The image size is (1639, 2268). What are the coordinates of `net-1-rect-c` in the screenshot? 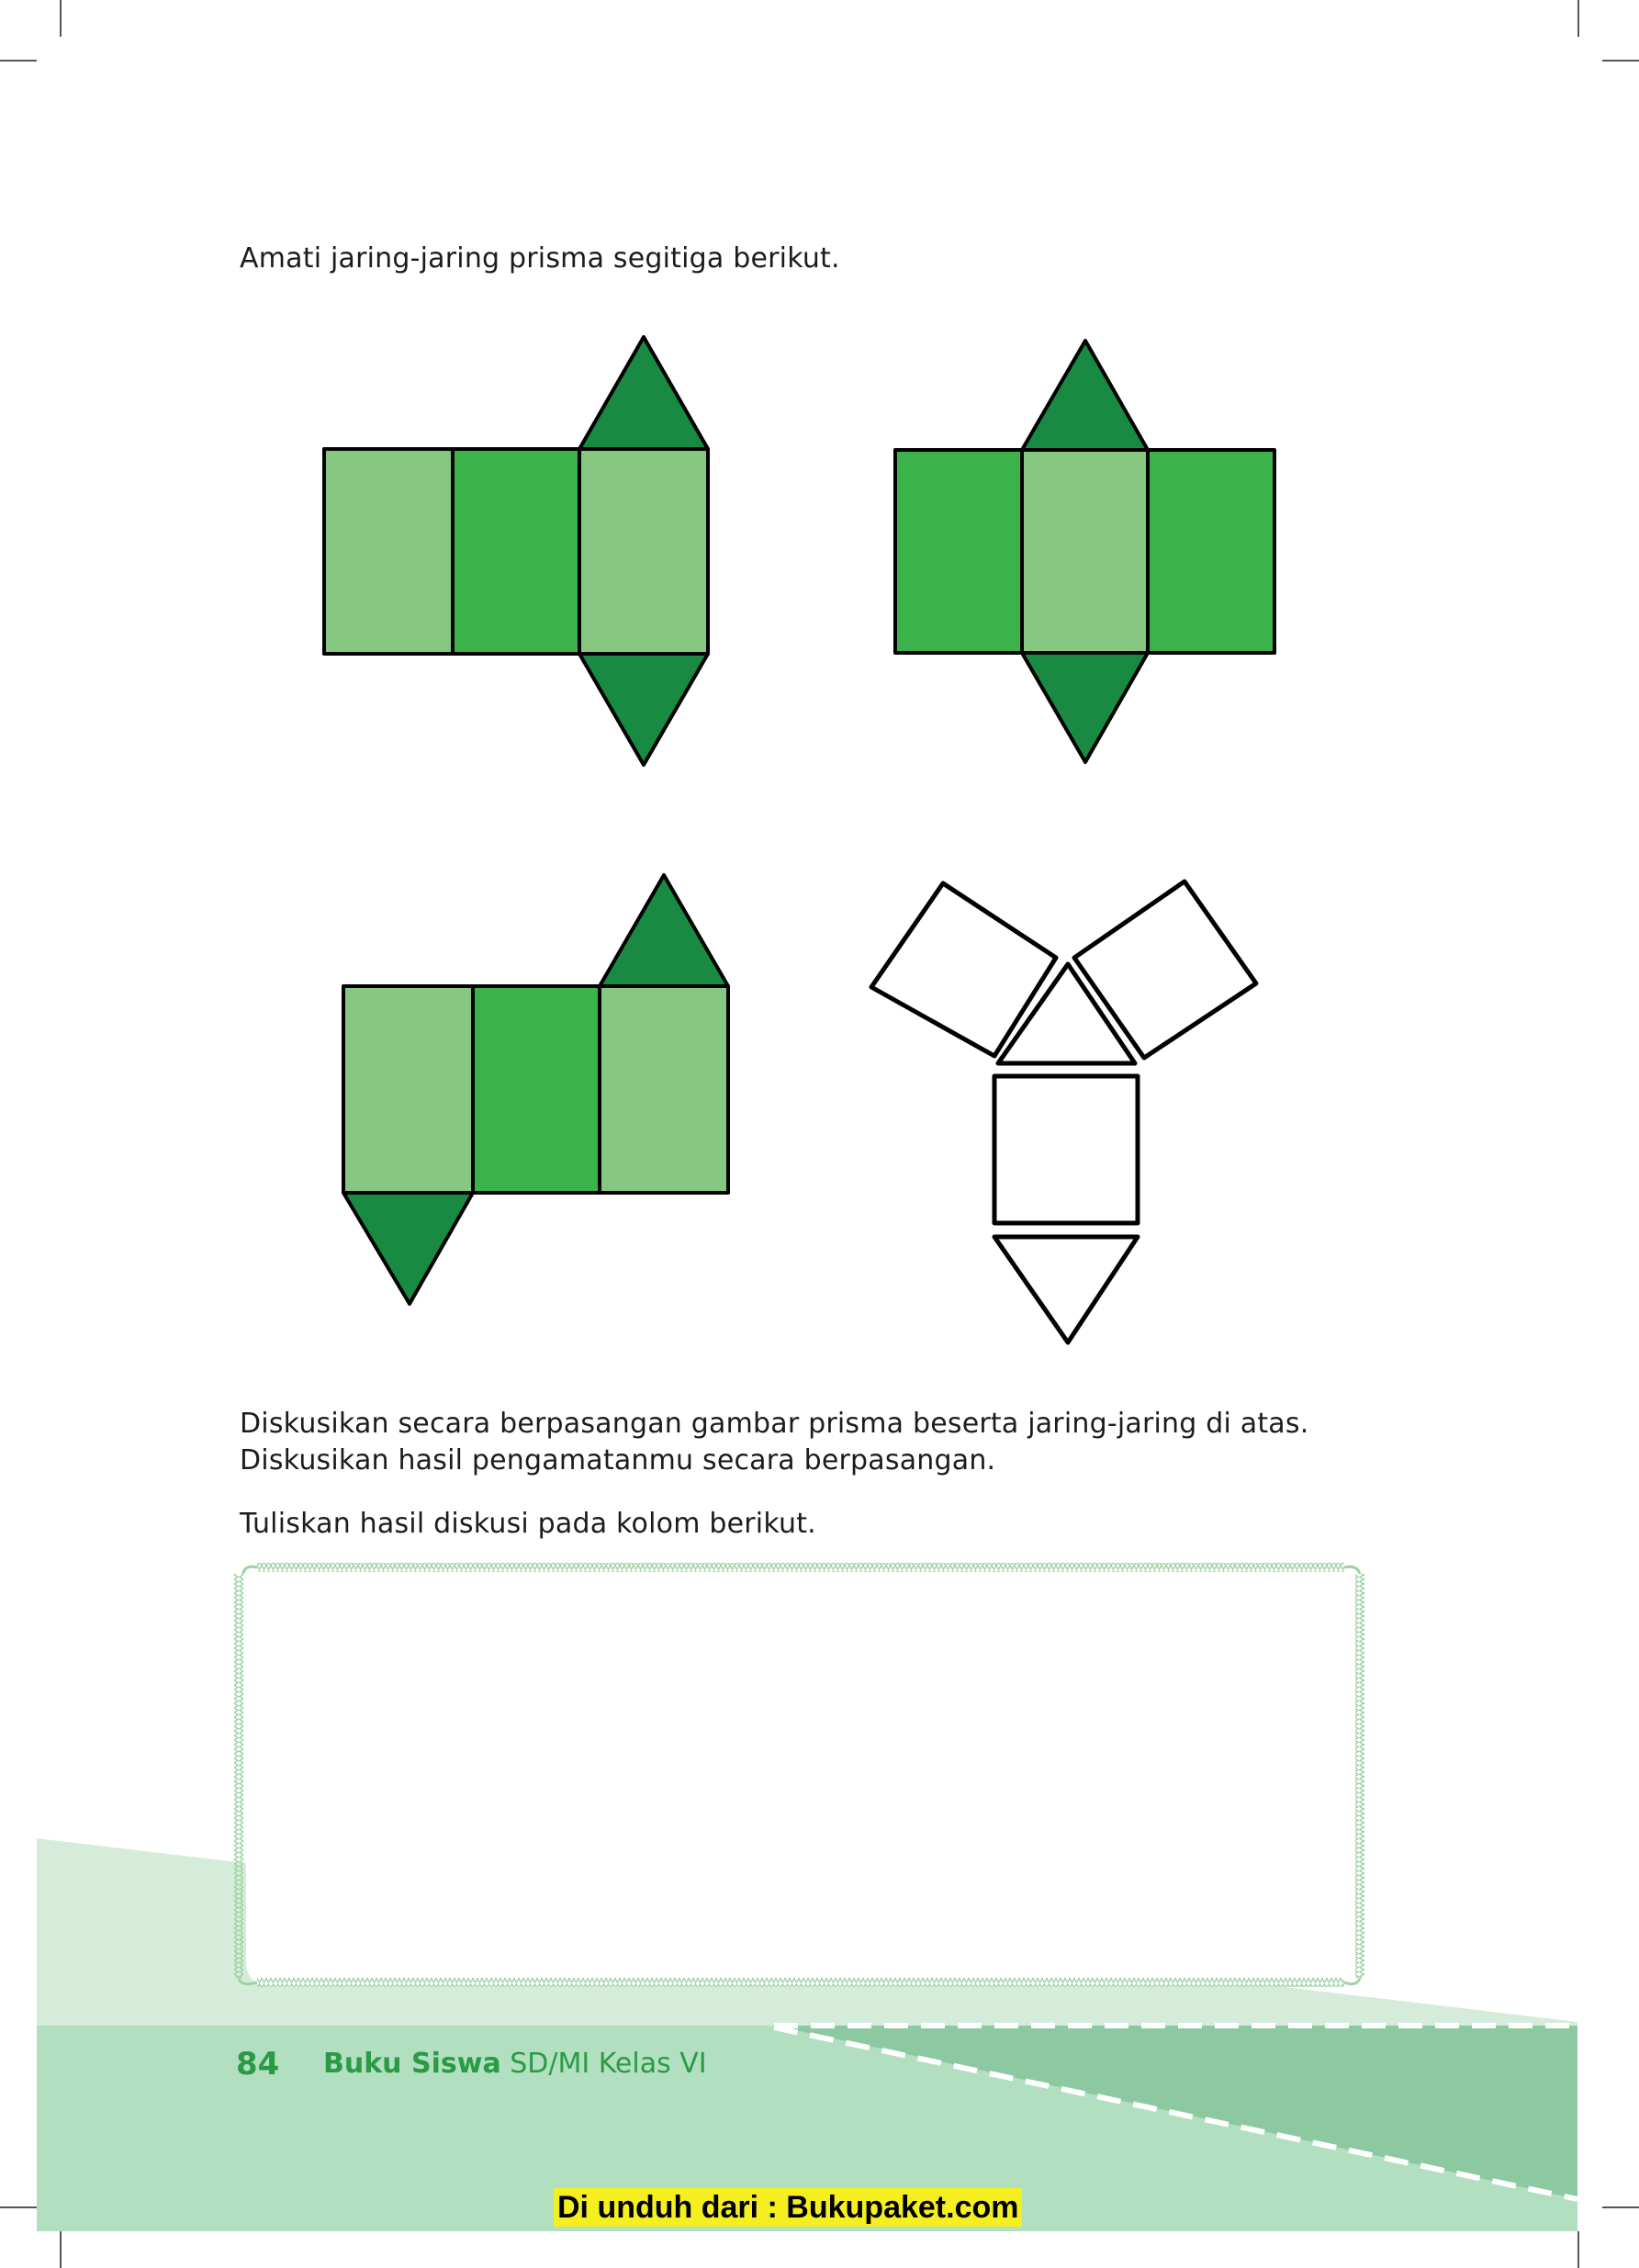 It's located at (644, 551).